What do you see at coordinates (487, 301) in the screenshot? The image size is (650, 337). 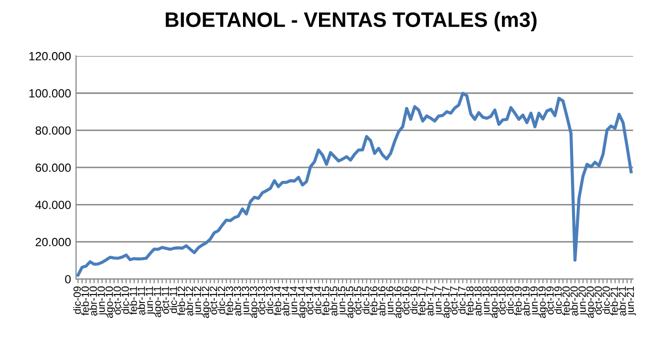 I see `x-tick-label: jun-18` at bounding box center [487, 301].